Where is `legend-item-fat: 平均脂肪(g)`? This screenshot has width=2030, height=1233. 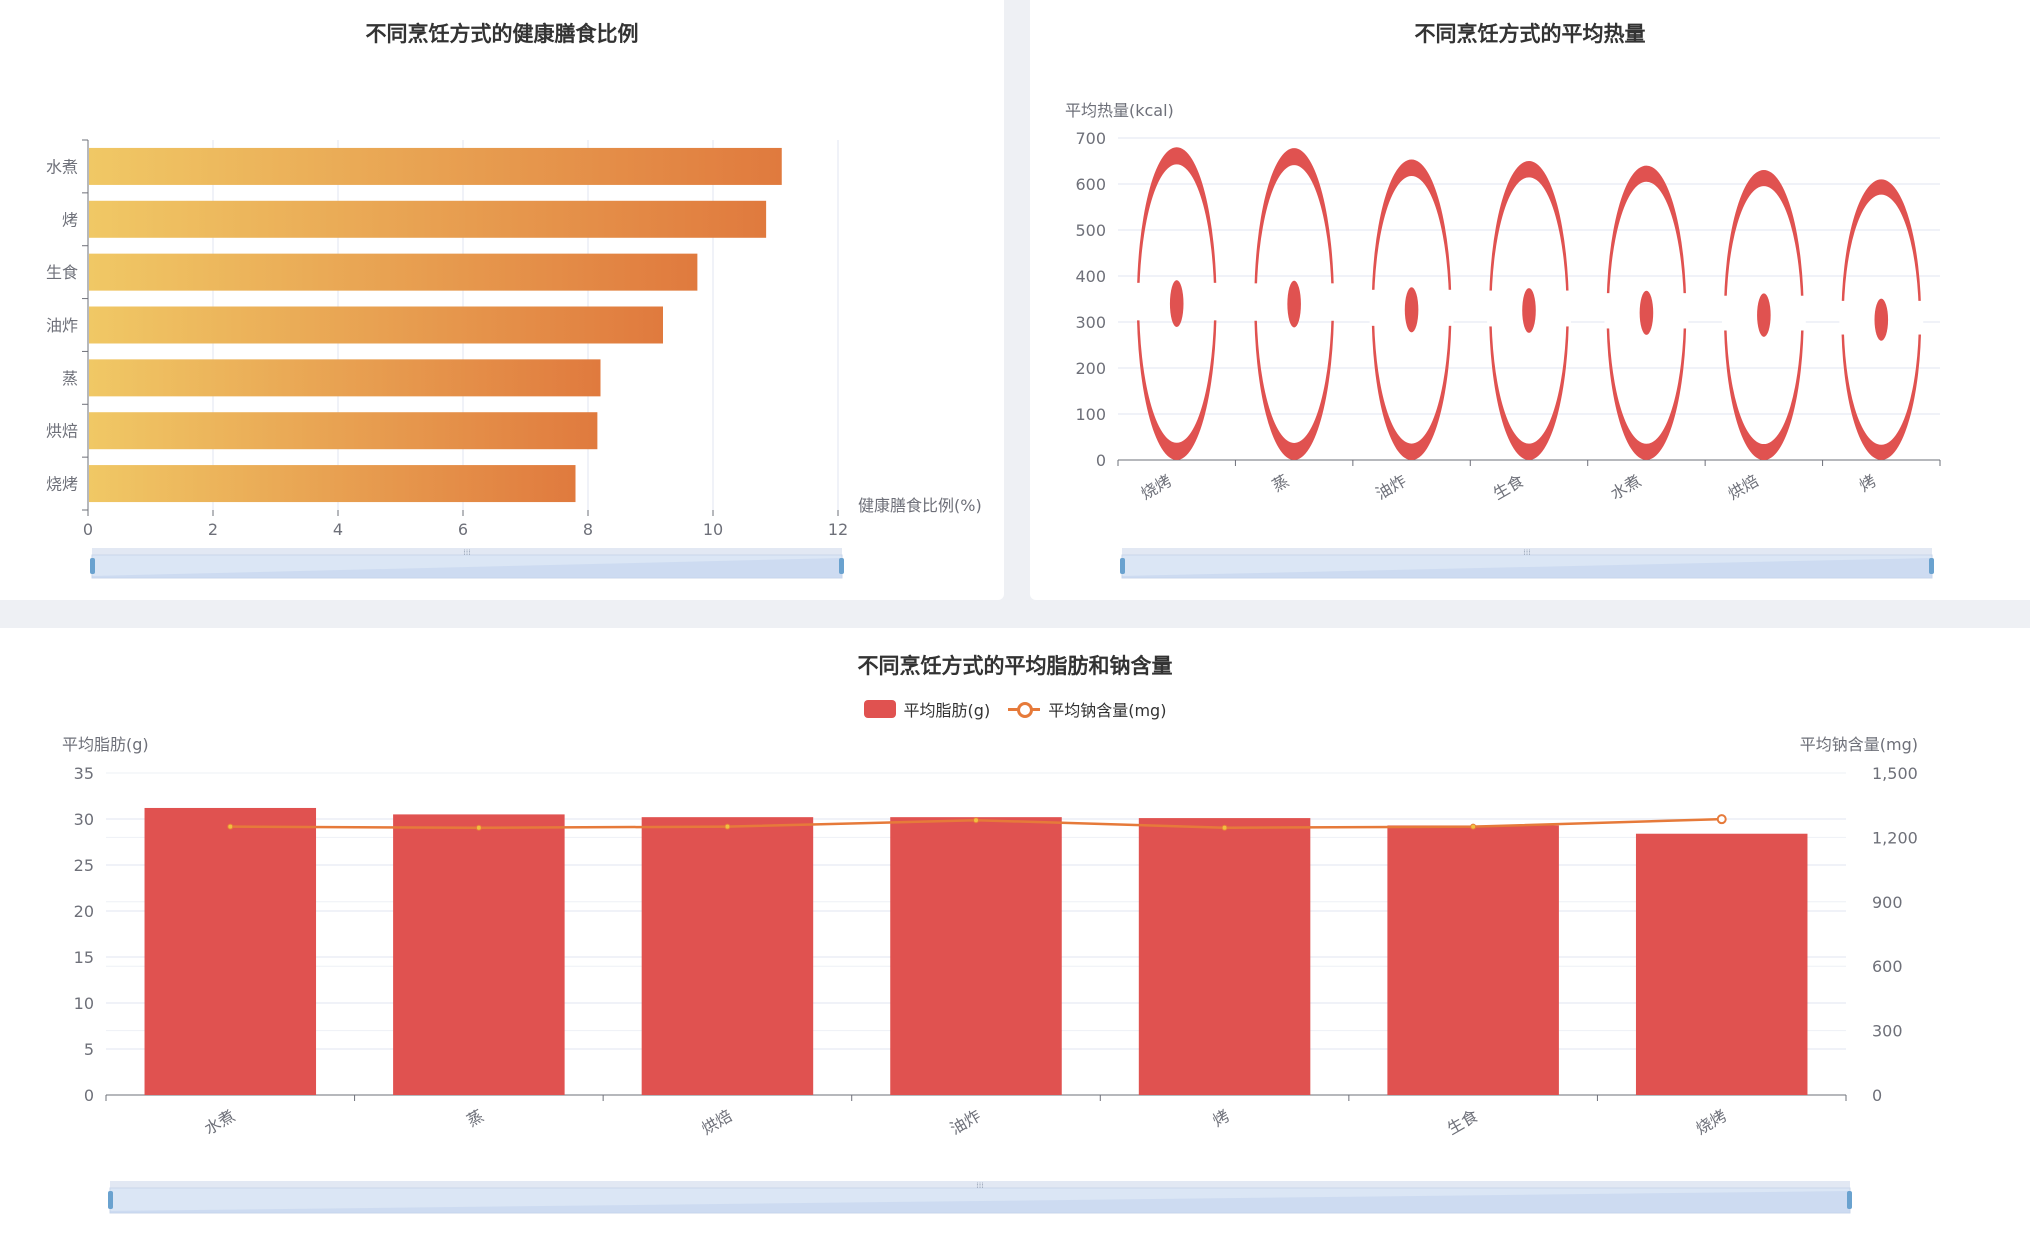 legend-item-fat: 平均脂肪(g) is located at coordinates (926, 709).